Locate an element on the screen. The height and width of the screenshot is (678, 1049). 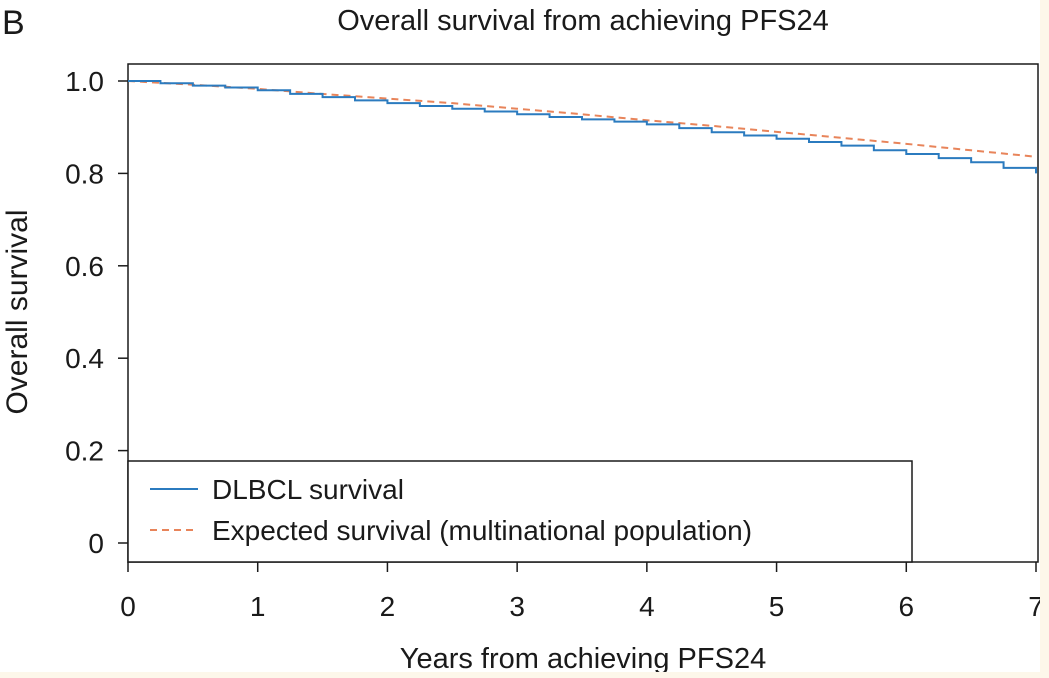
series-layer is located at coordinates (582, 127).